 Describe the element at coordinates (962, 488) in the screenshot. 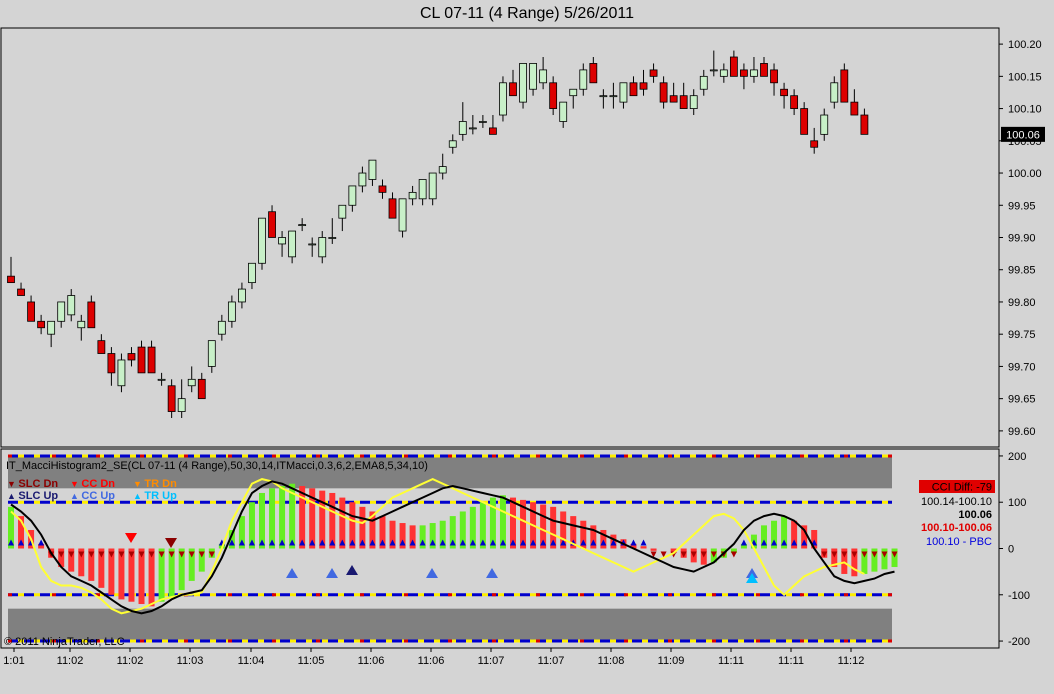

I see `cci-diff-label: CCI Diff: -79` at that location.